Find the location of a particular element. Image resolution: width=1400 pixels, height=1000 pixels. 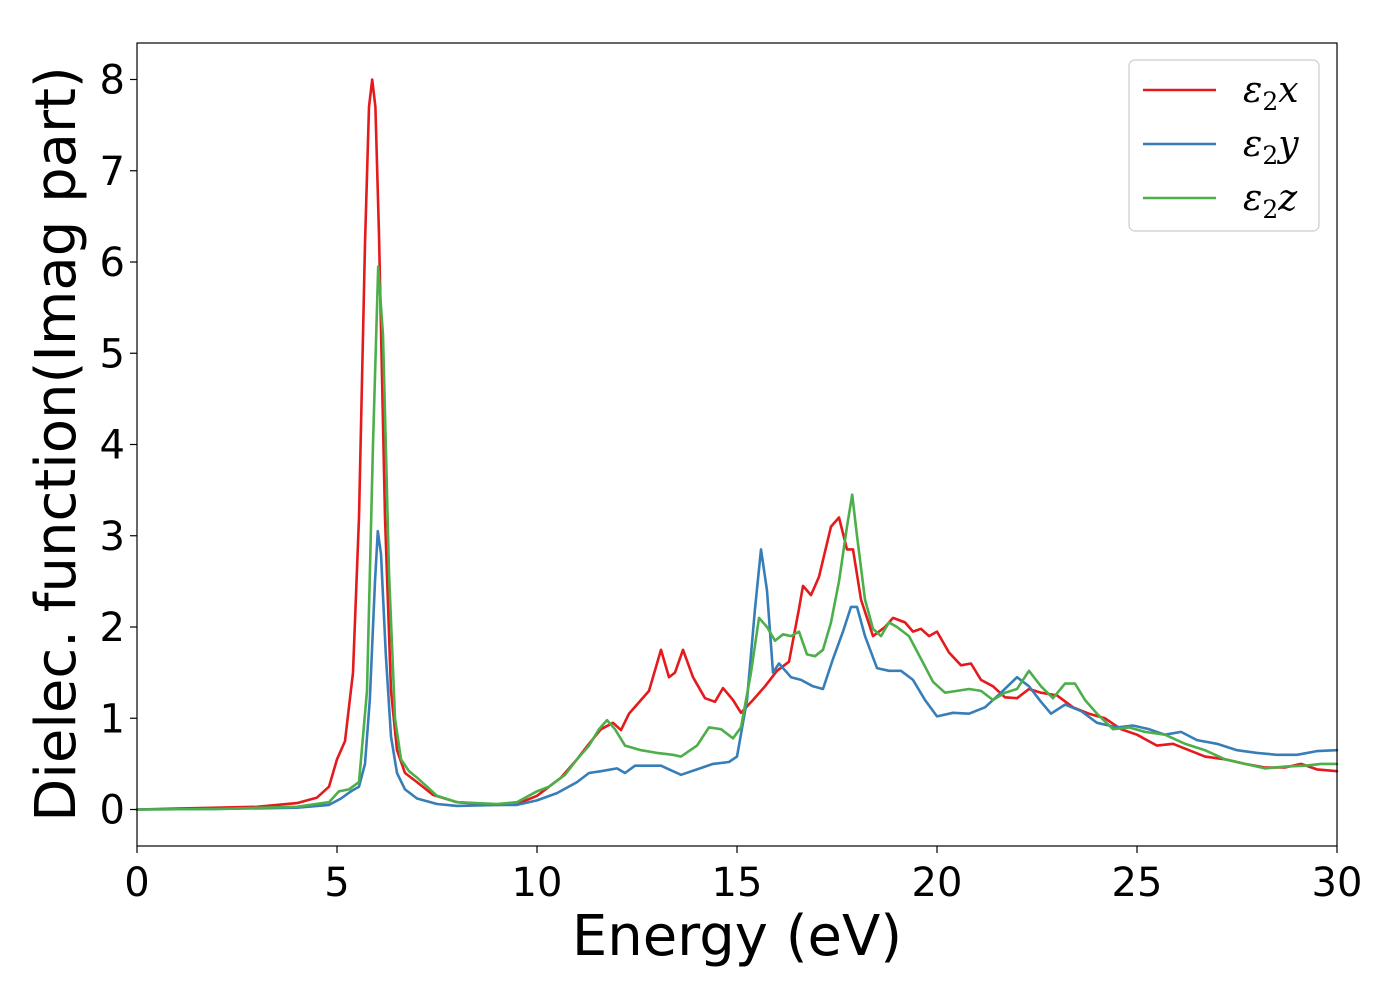

x-axis-ticks: 0 5 10 15 20 25 30 is located at coordinates (743, 876).